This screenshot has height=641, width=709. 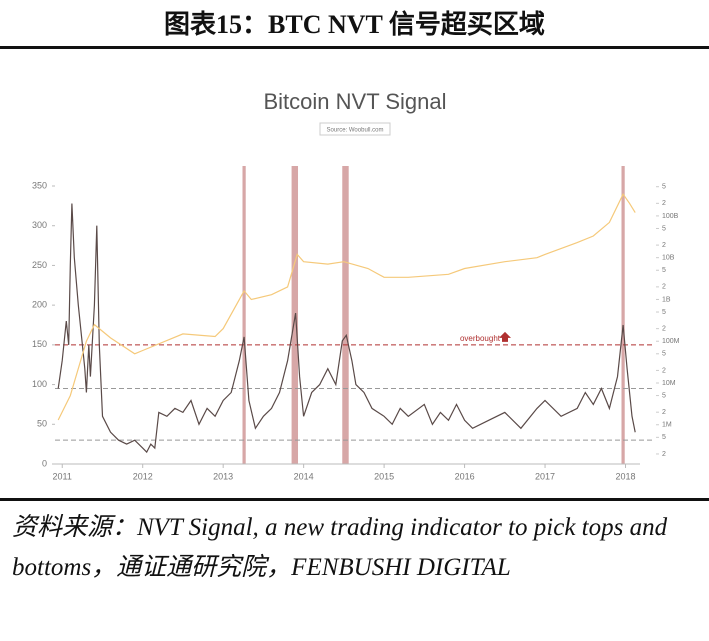 What do you see at coordinates (545, 476) in the screenshot?
I see `x-tick-label: 2017` at bounding box center [545, 476].